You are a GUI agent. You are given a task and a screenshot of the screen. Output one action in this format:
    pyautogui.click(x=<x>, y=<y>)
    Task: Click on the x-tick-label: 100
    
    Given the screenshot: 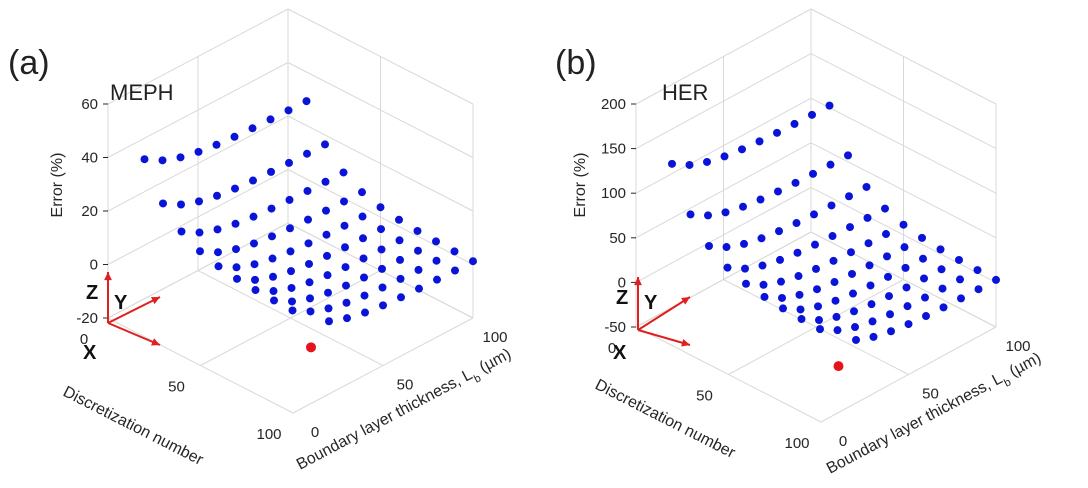 What is the action you would take?
    pyautogui.click(x=796, y=443)
    